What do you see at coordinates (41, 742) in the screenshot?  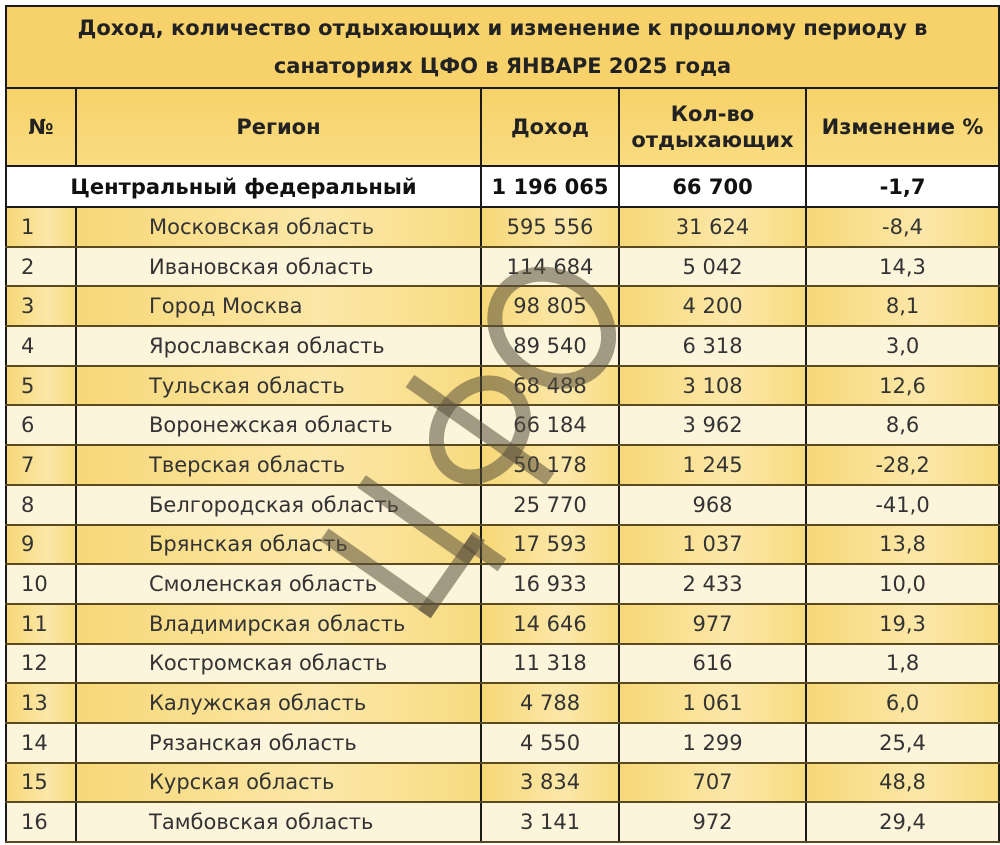 I see `cell-num: 14` at bounding box center [41, 742].